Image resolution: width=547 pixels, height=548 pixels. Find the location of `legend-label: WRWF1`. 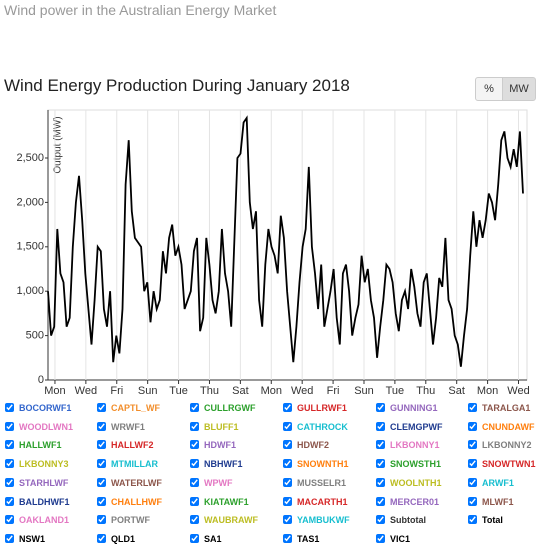

legend-label: WRWF1 is located at coordinates (128, 426).